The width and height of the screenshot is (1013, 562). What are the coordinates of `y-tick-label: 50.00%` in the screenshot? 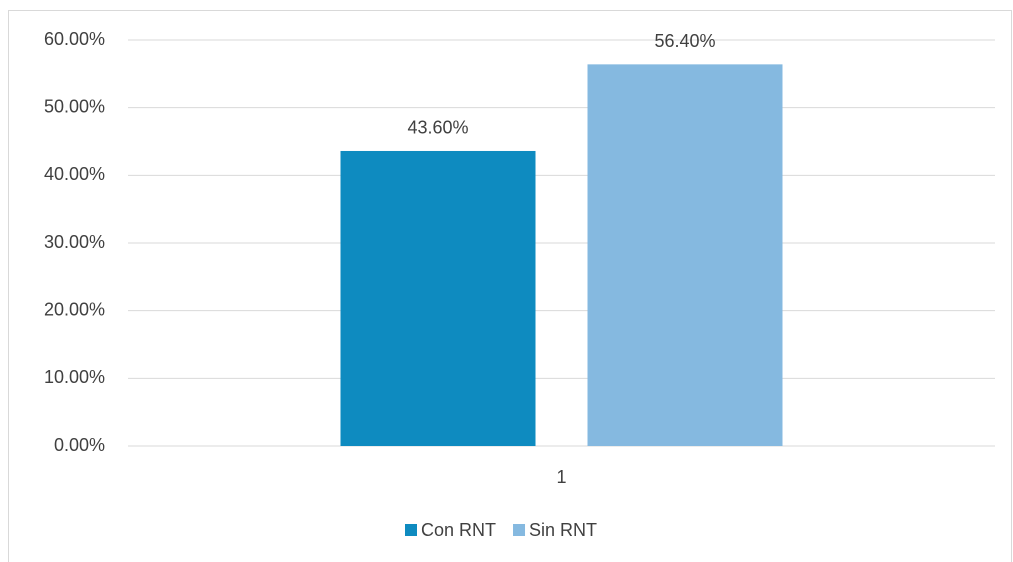 It's located at (74, 106).